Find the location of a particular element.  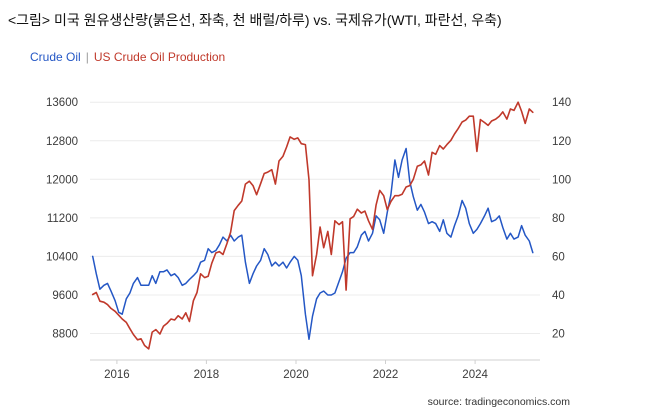

y-axis-left-tick-label: 11200 is located at coordinates (62, 219).